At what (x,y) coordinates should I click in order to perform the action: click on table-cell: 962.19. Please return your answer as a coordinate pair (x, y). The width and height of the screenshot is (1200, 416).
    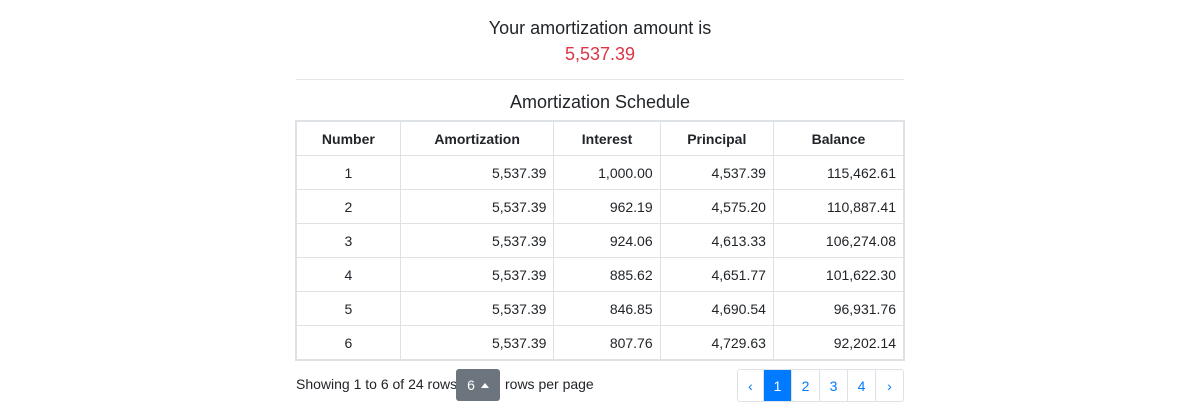
    Looking at the image, I should click on (607, 206).